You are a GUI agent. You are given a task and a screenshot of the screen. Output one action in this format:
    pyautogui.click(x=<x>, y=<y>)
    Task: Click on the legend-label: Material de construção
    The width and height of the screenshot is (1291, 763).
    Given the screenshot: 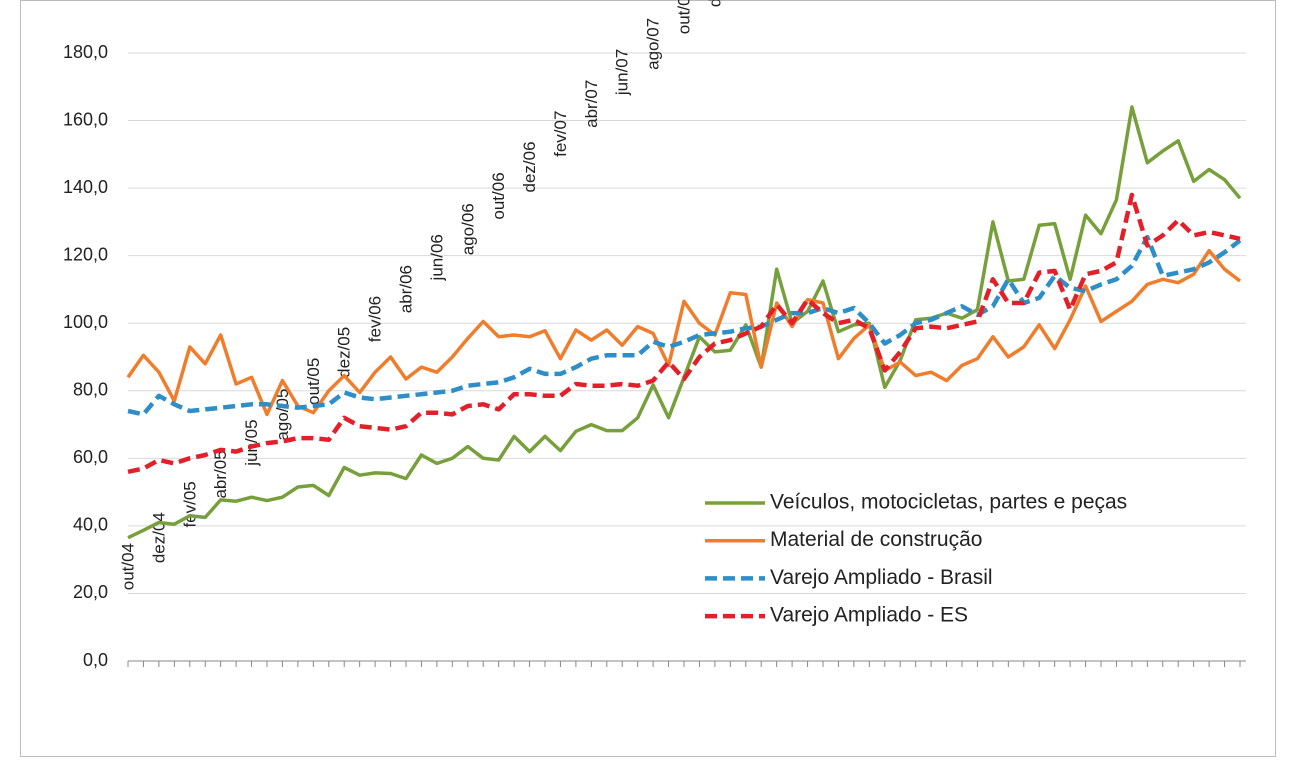 What is the action you would take?
    pyautogui.click(x=876, y=539)
    